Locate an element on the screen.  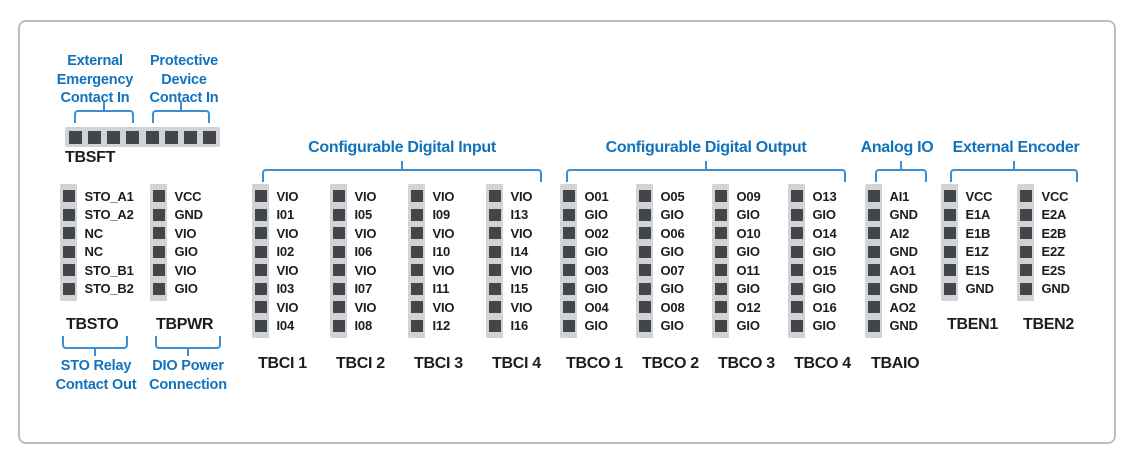
tbco1-block: O01 GIO O02 GIO O03 GIO O04 GIO TBCO 1 is located at coordinates (591, 278).